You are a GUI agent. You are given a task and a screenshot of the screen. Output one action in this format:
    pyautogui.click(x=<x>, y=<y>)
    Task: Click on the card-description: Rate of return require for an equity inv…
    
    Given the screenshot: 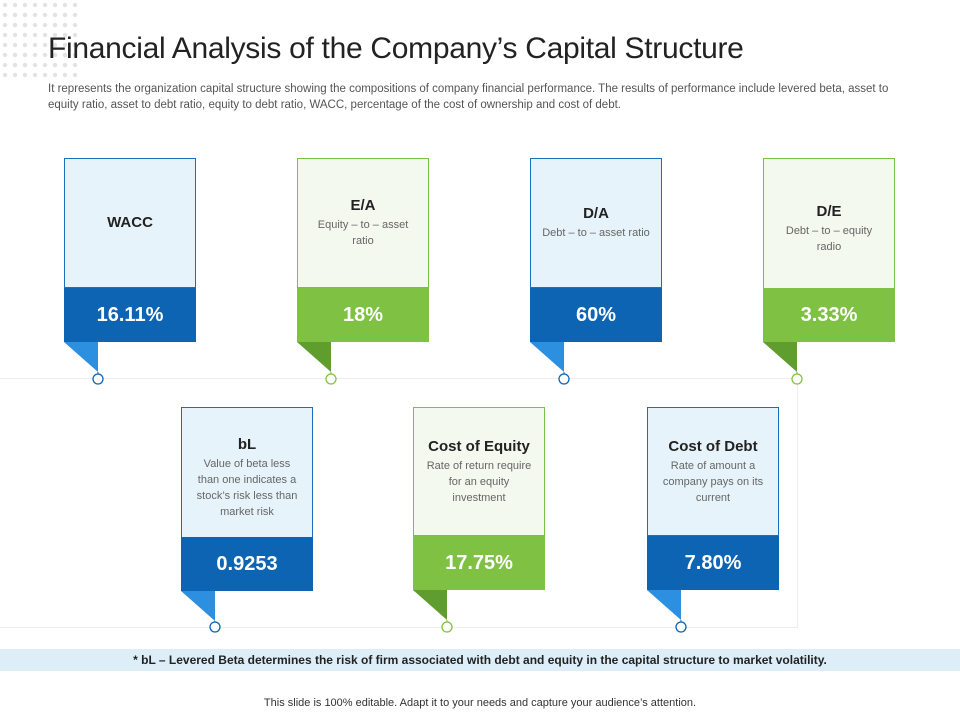 What is the action you would take?
    pyautogui.click(x=479, y=481)
    